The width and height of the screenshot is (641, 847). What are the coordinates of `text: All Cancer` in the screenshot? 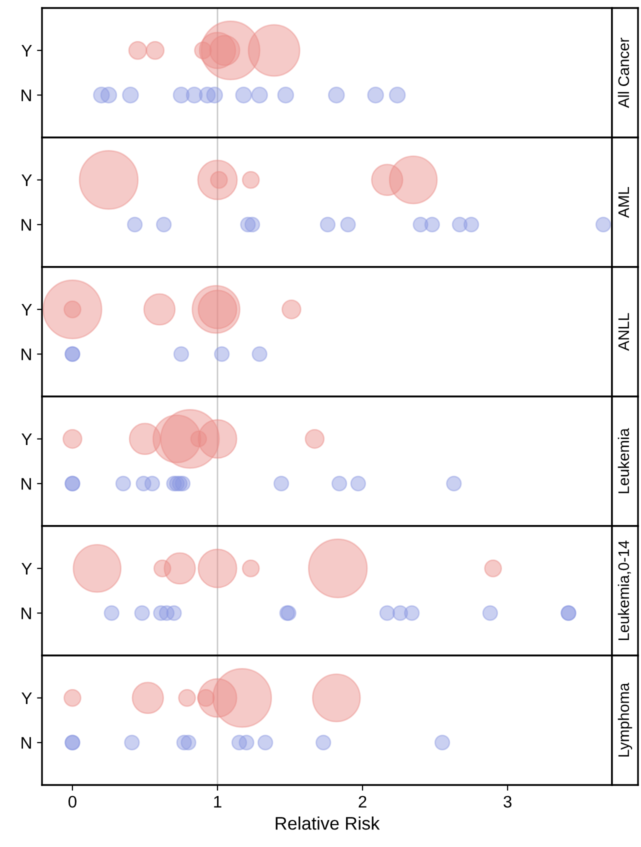 It's located at (624, 73).